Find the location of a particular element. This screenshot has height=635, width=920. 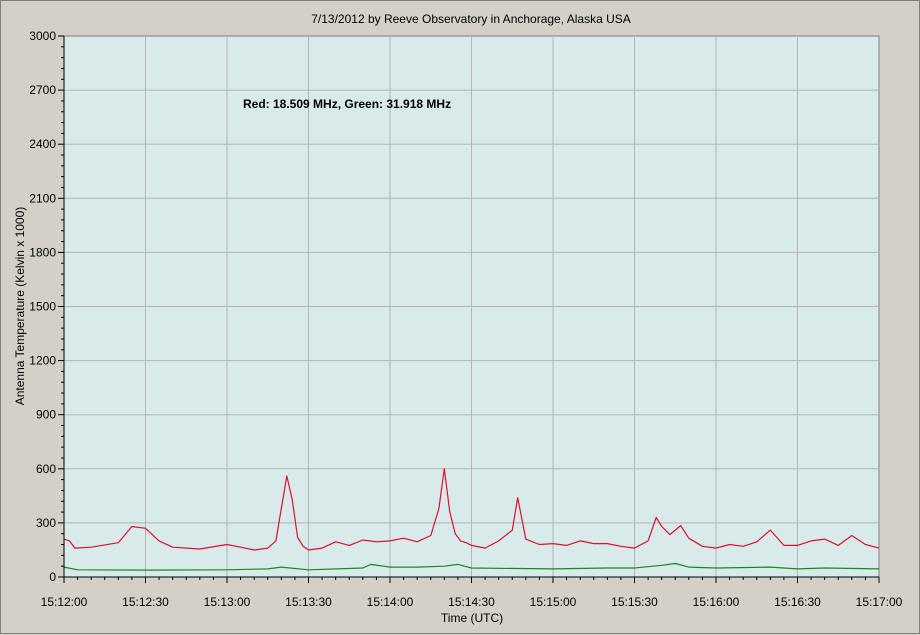

y-tick-label: 3000 is located at coordinates (42, 36).